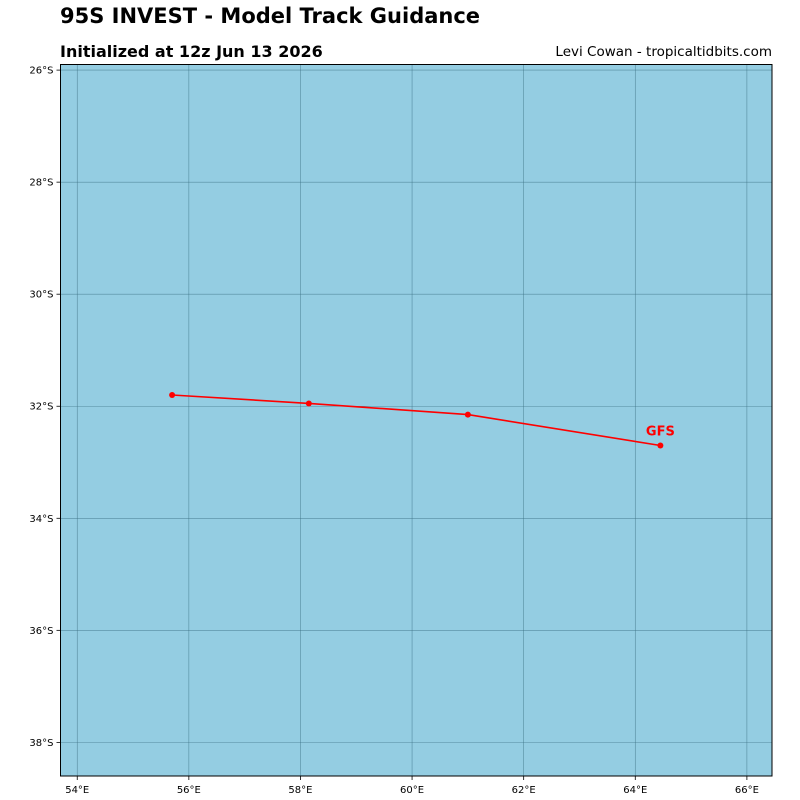 This screenshot has width=800, height=800. Describe the element at coordinates (189, 790) in the screenshot. I see `lon-tick-label: 56°E` at that location.